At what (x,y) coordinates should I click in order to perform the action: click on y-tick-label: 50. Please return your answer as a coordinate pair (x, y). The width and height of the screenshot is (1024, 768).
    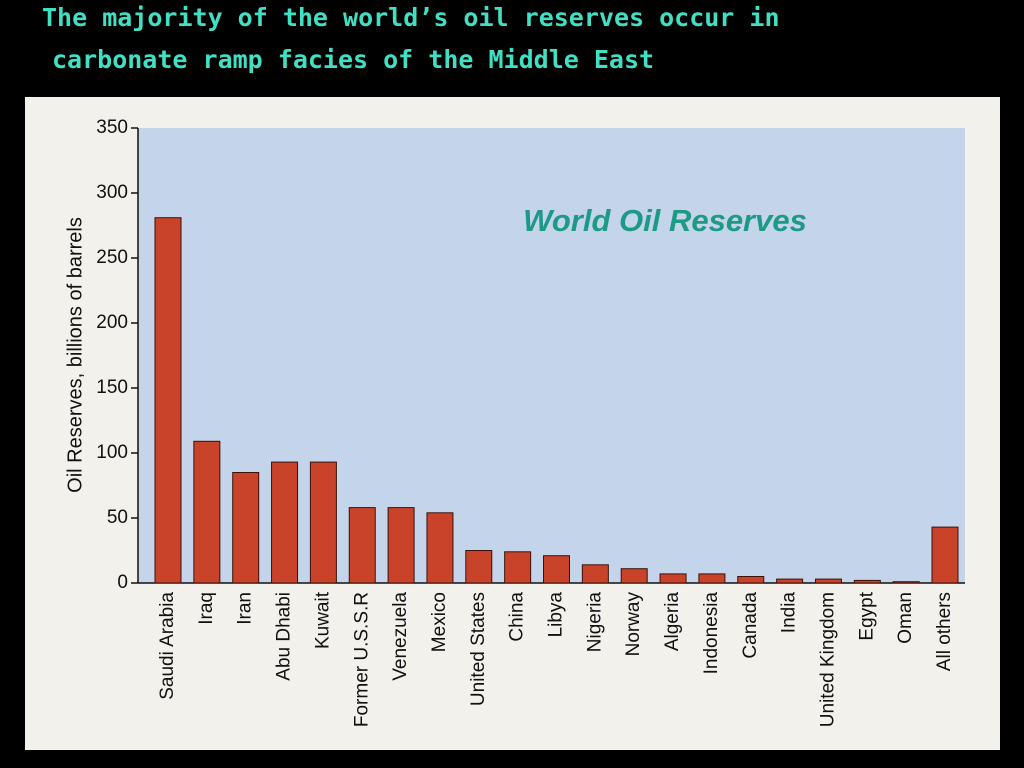
    Looking at the image, I should click on (117, 517).